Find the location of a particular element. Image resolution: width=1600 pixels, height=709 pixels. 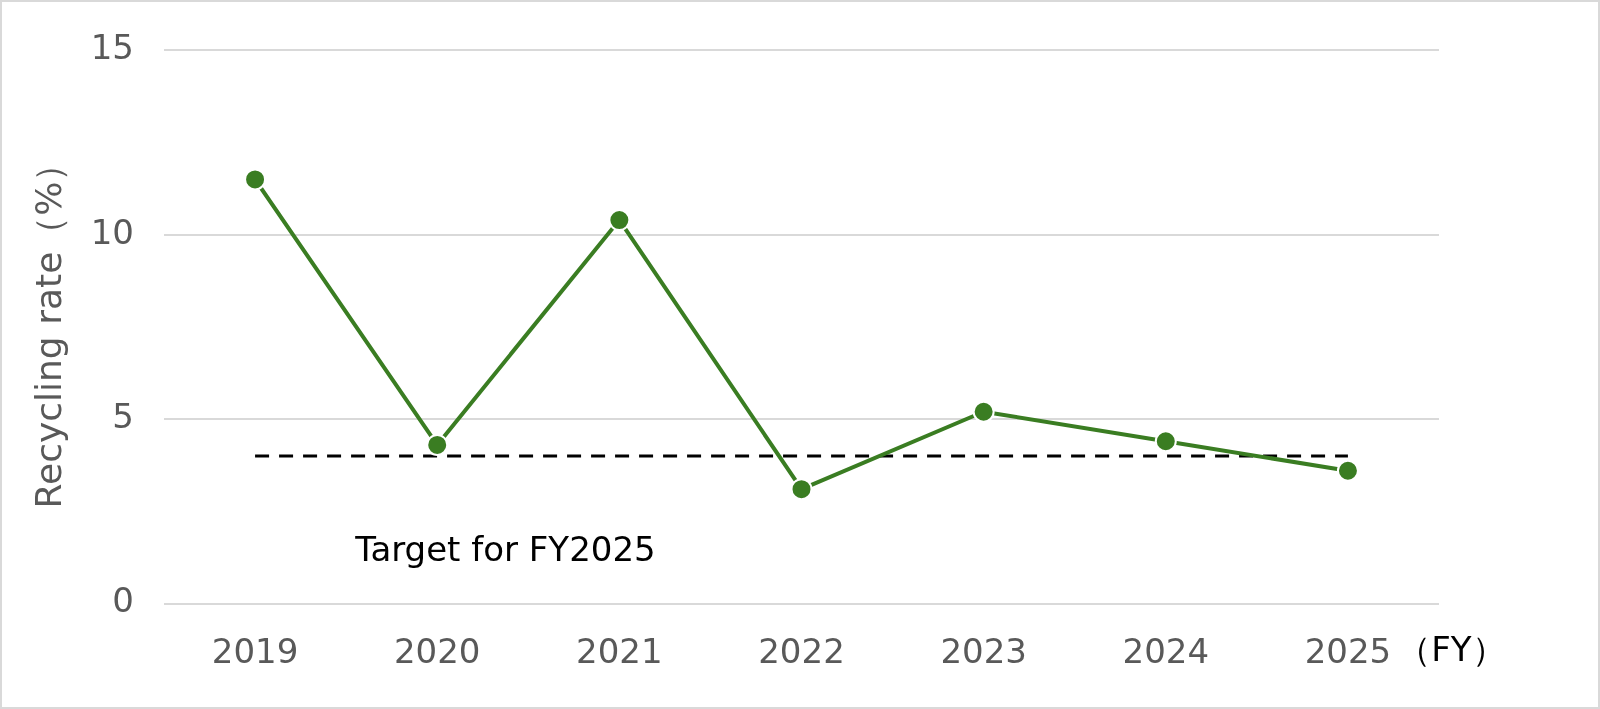

x-tick-label: 2022 is located at coordinates (801, 650).